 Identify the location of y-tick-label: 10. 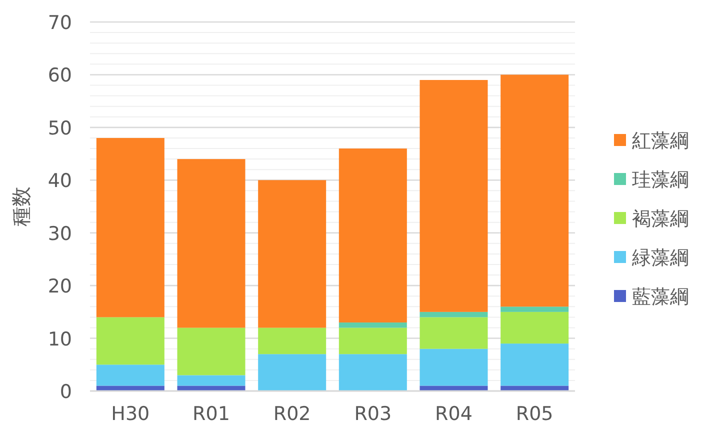
(60, 339).